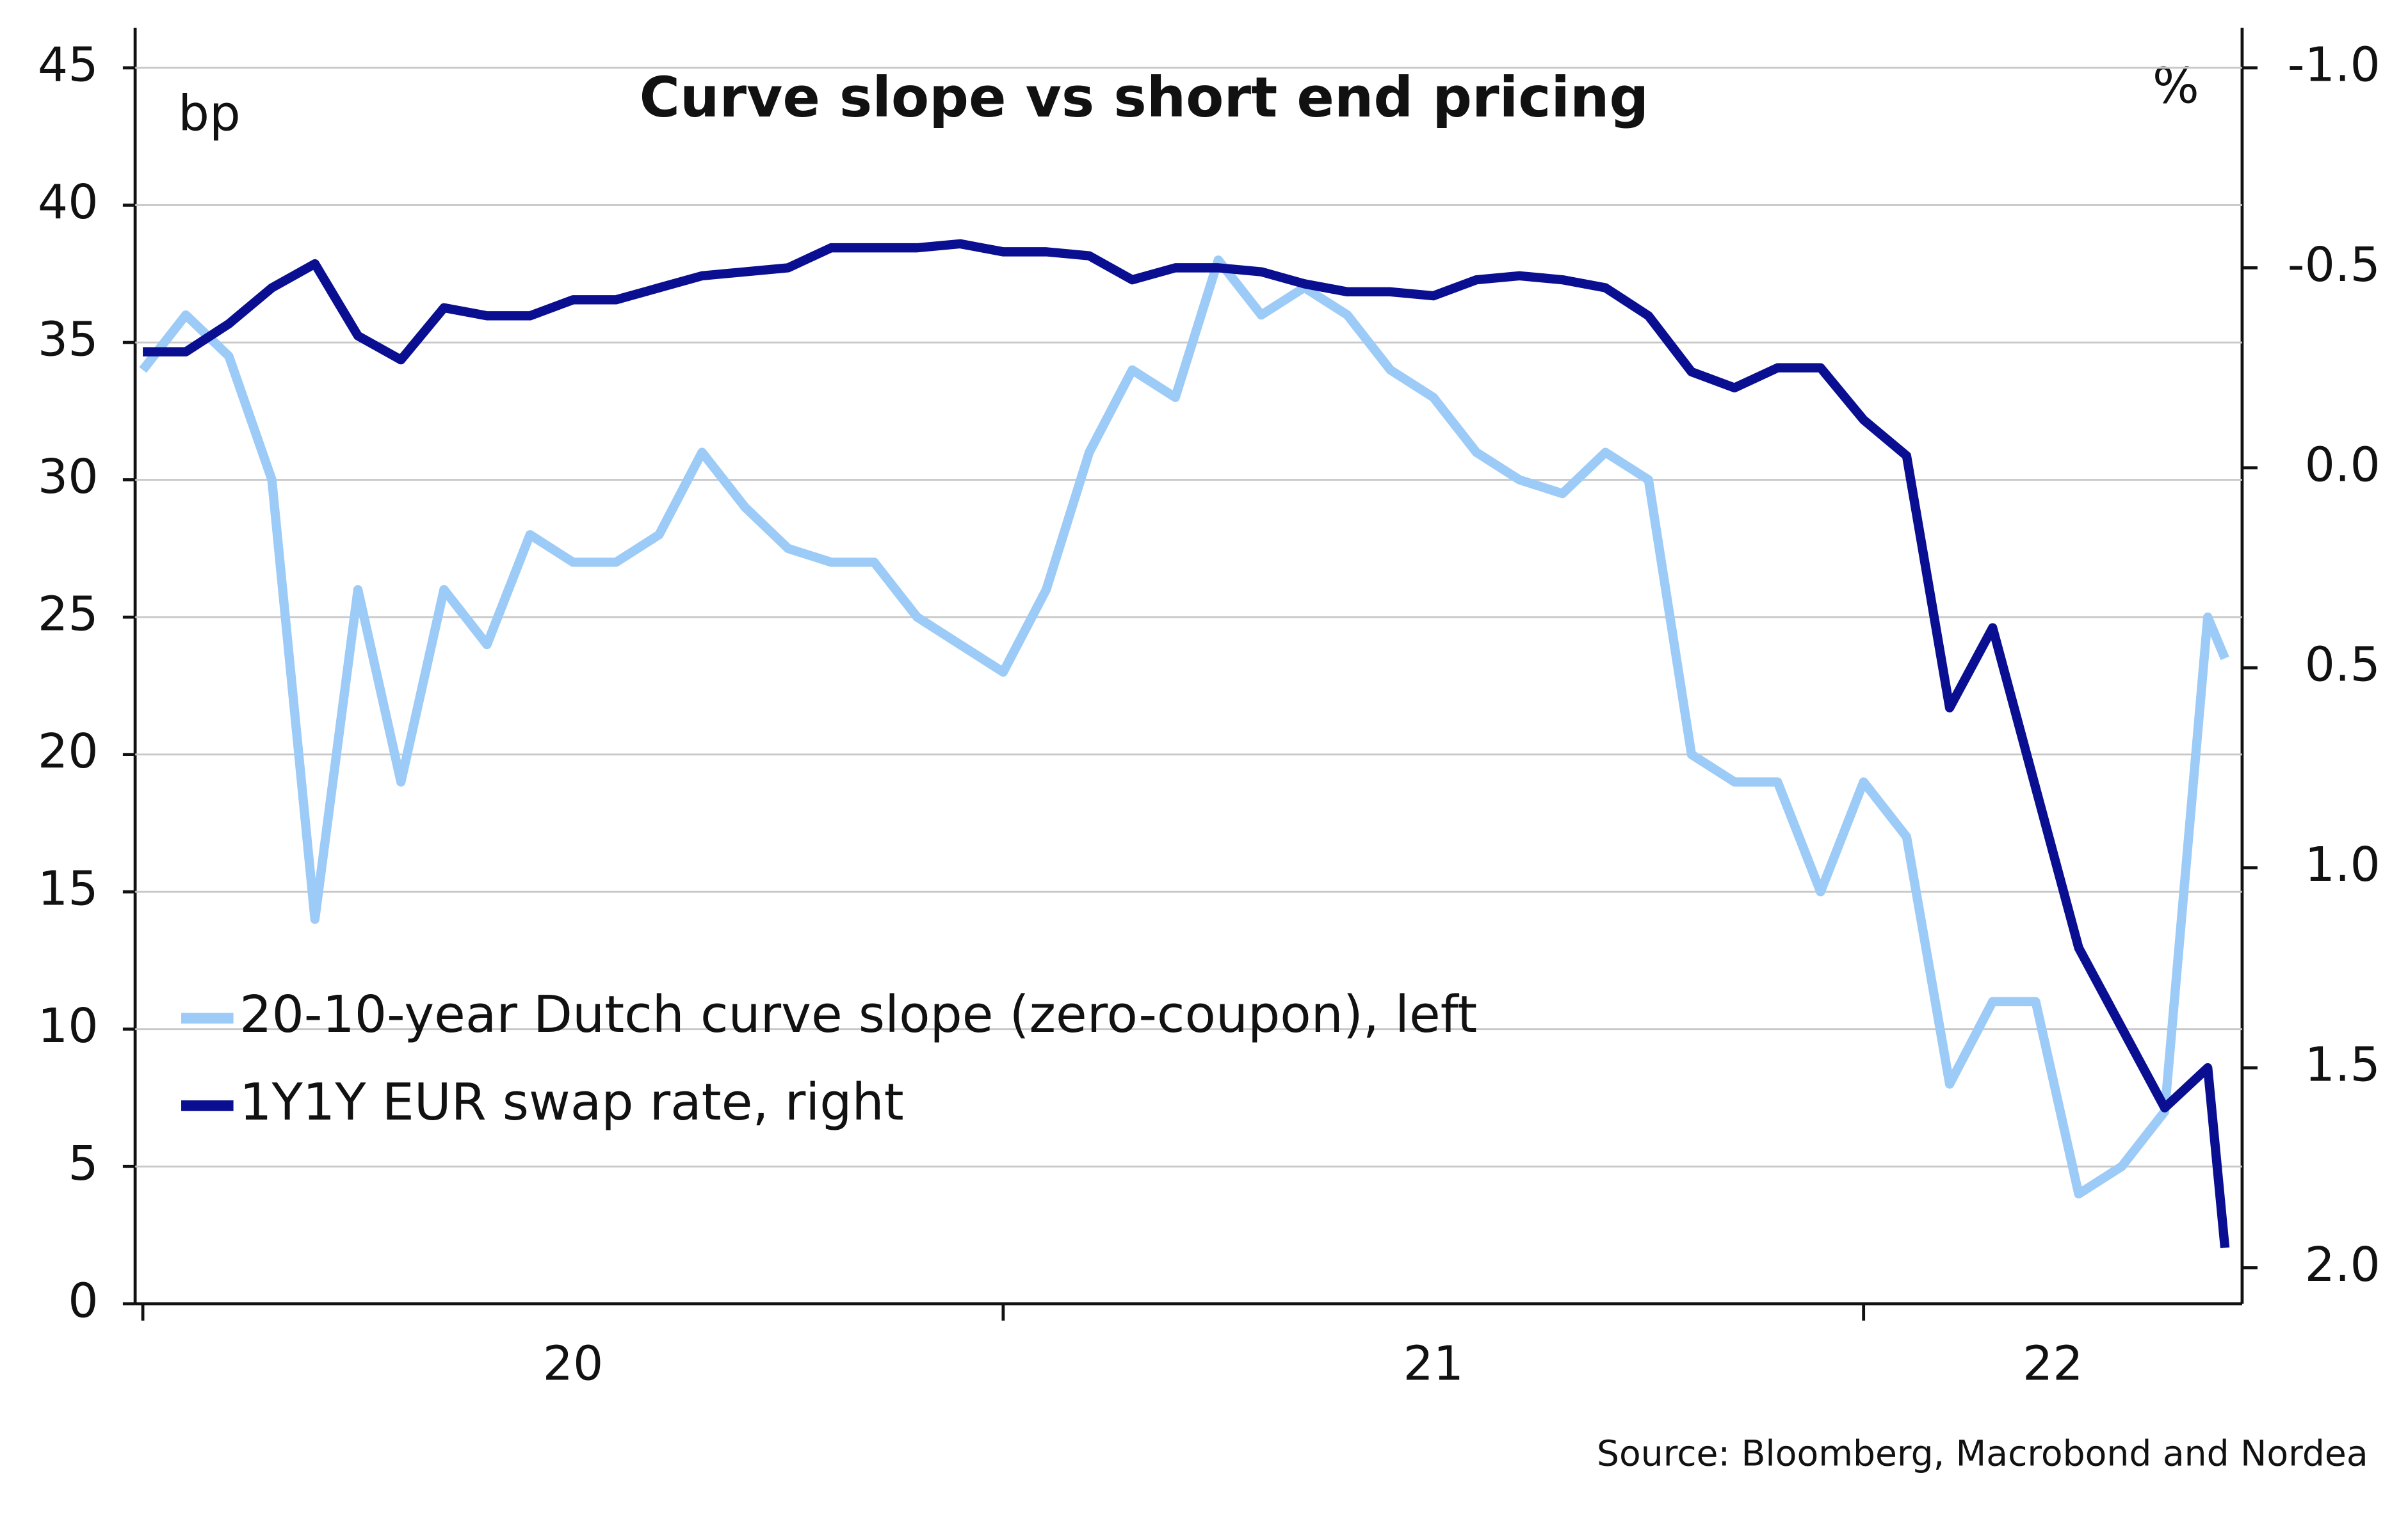 The image size is (2408, 1519). What do you see at coordinates (68, 614) in the screenshot?
I see `y-tick-label: 25` at bounding box center [68, 614].